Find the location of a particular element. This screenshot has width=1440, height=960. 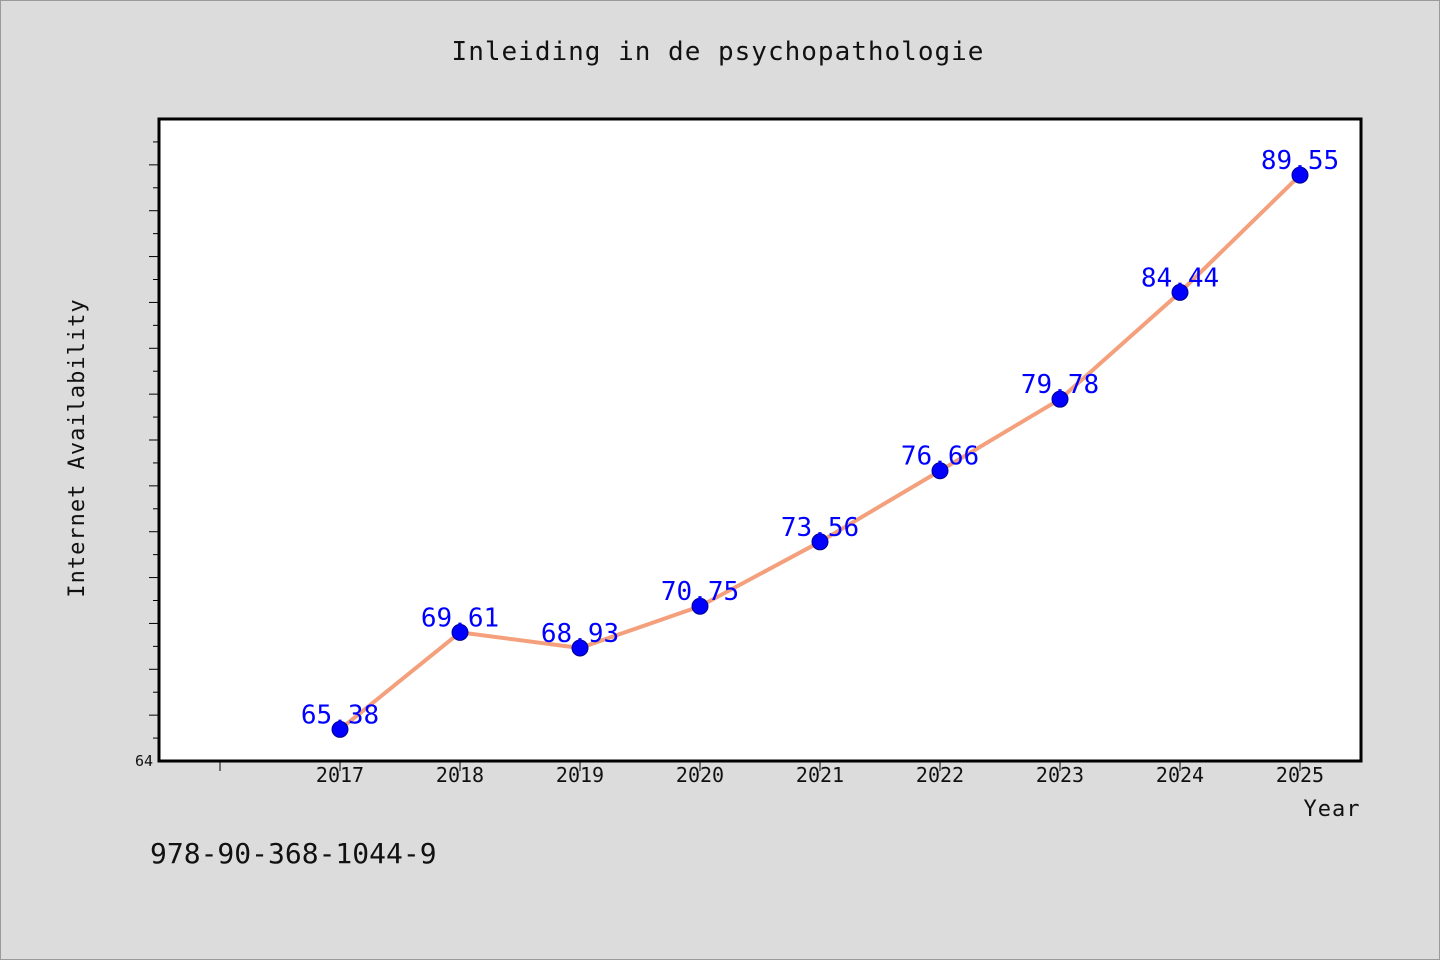

x-axis-ticks: 2017 2018 2019 2020 2021 2022 2023 2024 2025 is located at coordinates (771, 774).